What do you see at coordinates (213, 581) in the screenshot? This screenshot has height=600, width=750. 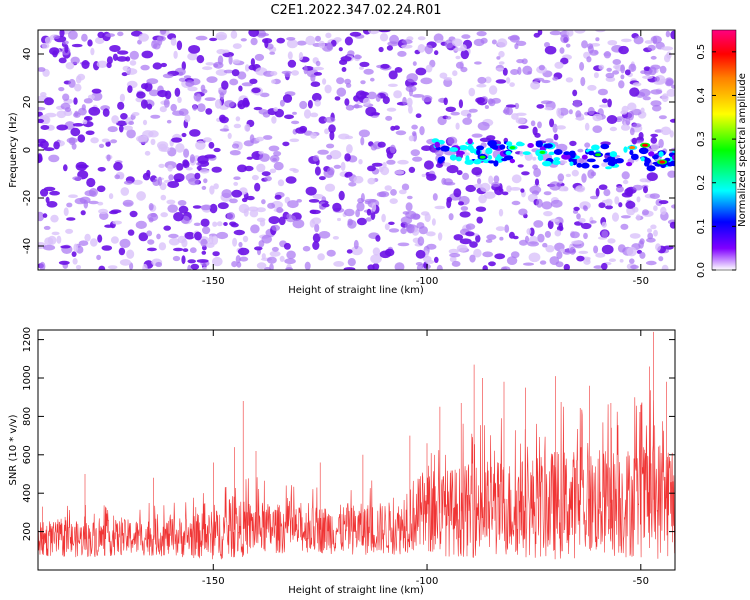 I see `x-tick-label: -150` at bounding box center [213, 581].